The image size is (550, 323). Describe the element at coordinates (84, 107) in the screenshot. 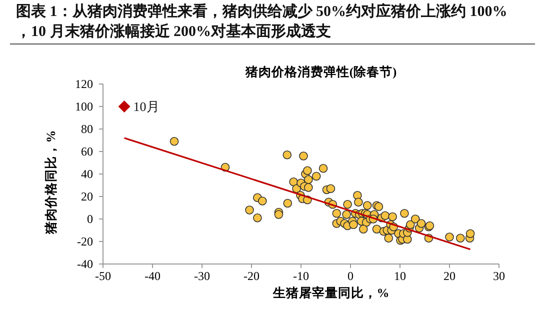

I see `y-tick-label: 100` at that location.